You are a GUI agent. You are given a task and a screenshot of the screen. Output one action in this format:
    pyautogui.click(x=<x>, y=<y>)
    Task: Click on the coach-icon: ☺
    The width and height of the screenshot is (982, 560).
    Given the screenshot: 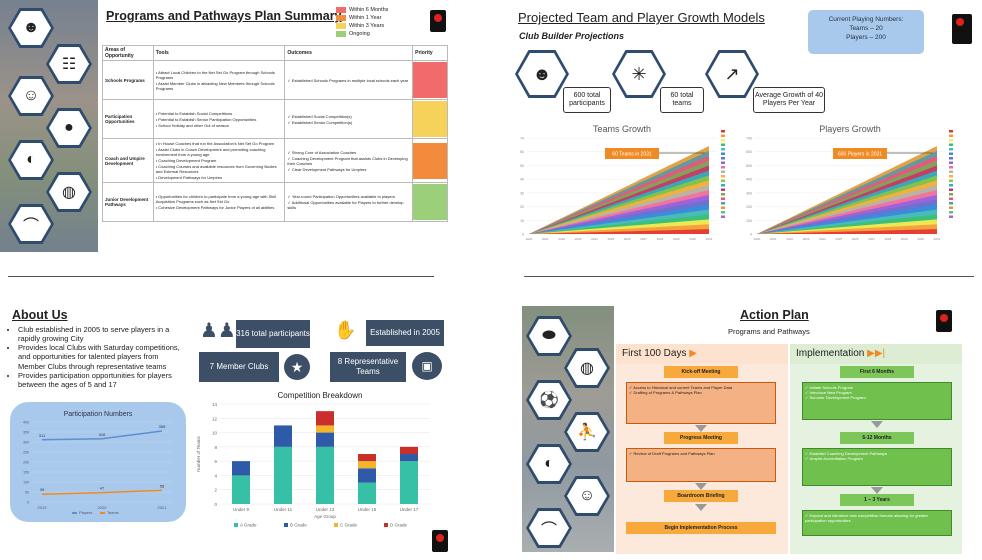 What is the action you would take?
    pyautogui.click(x=587, y=496)
    